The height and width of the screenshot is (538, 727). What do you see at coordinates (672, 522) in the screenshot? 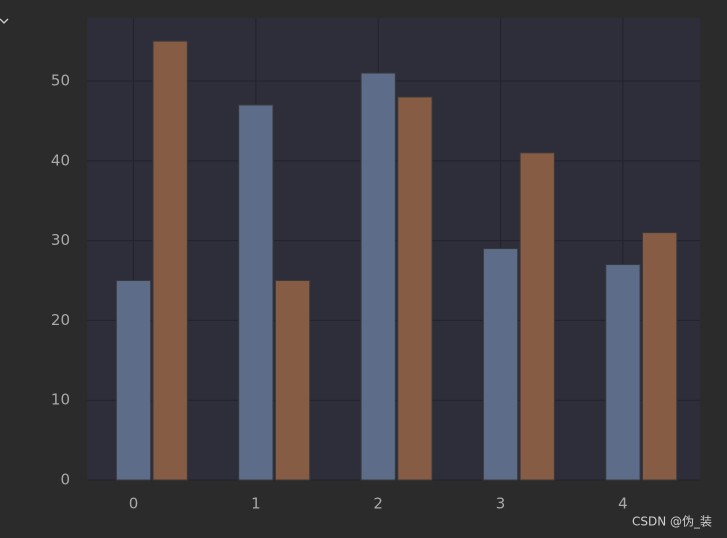
I see `watermark: CSDN @伪_装` at bounding box center [672, 522].